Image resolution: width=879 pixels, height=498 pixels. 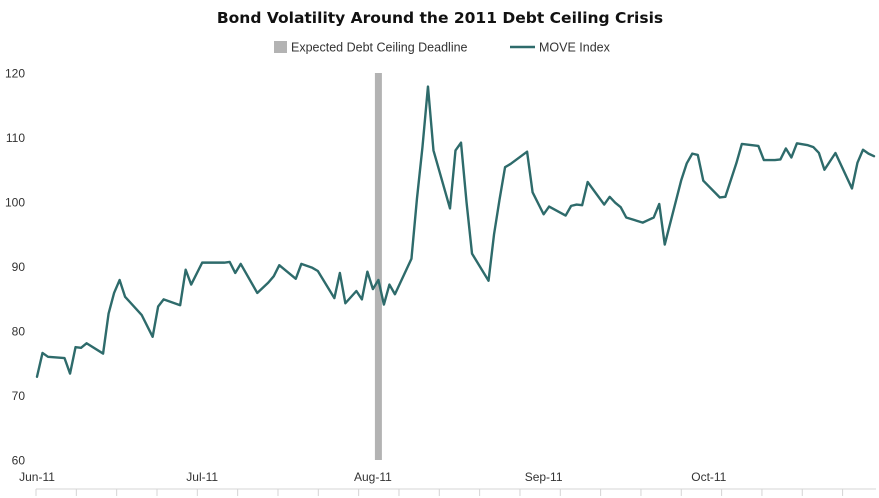 I want to click on y-tick-label: 80, so click(x=19, y=332).